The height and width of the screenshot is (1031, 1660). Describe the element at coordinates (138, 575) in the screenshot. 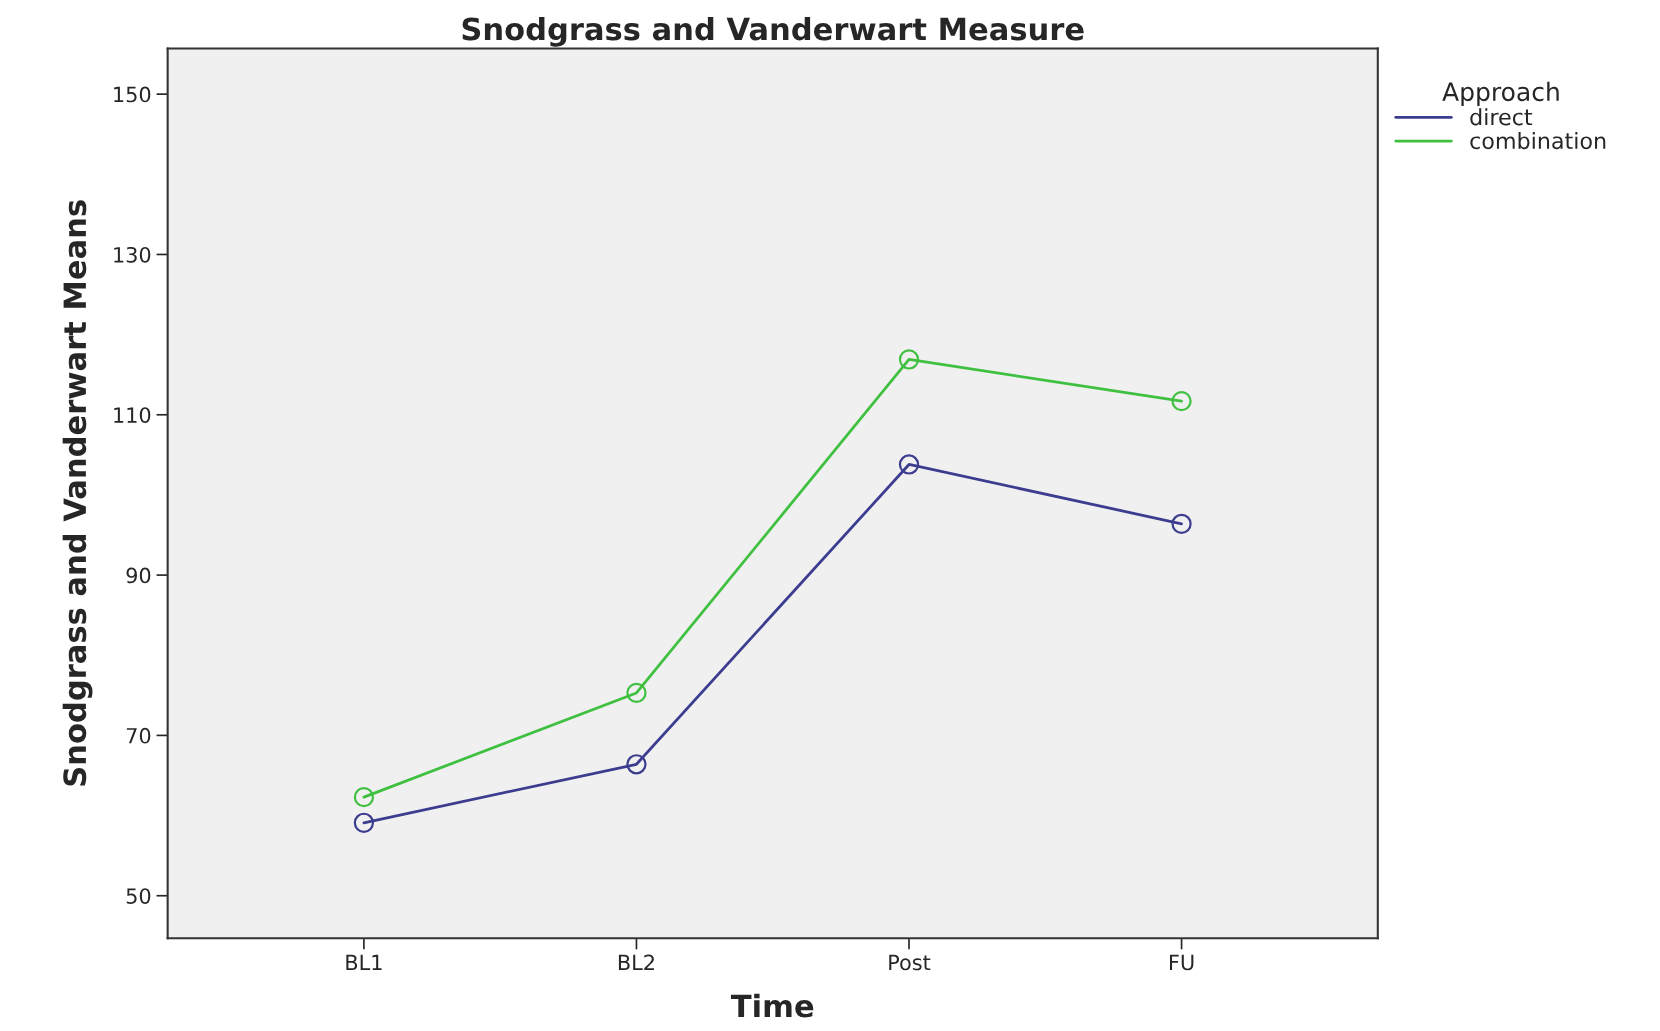

I see `y-tick-label: 90` at that location.